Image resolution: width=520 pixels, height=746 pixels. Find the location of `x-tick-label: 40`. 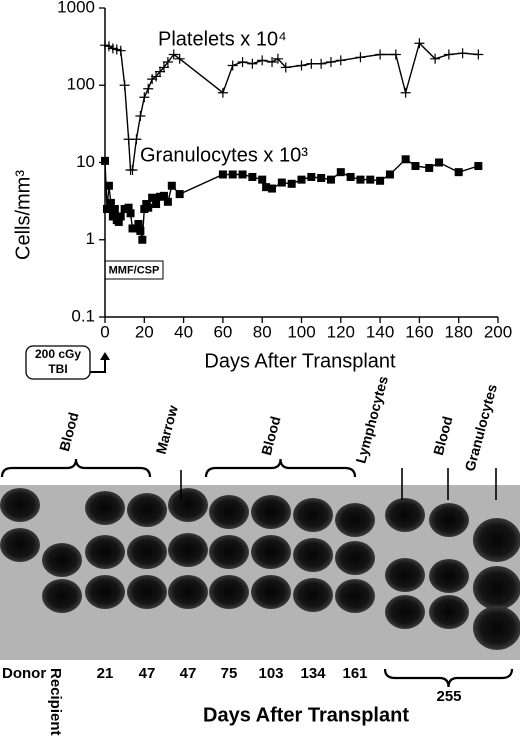

x-tick-label: 40 is located at coordinates (183, 331).